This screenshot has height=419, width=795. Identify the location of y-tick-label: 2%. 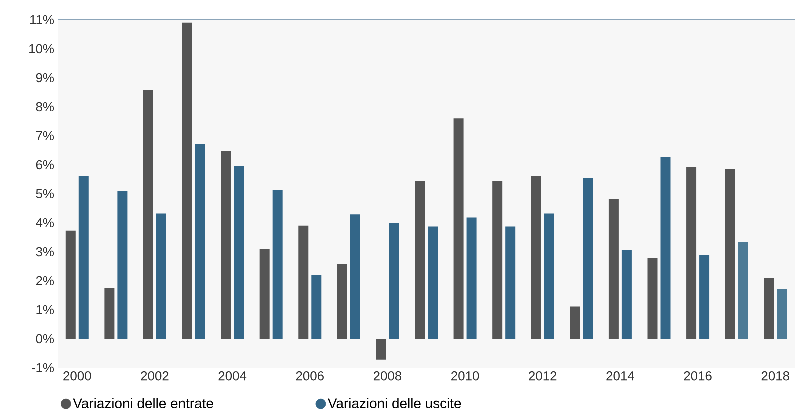
(45, 281).